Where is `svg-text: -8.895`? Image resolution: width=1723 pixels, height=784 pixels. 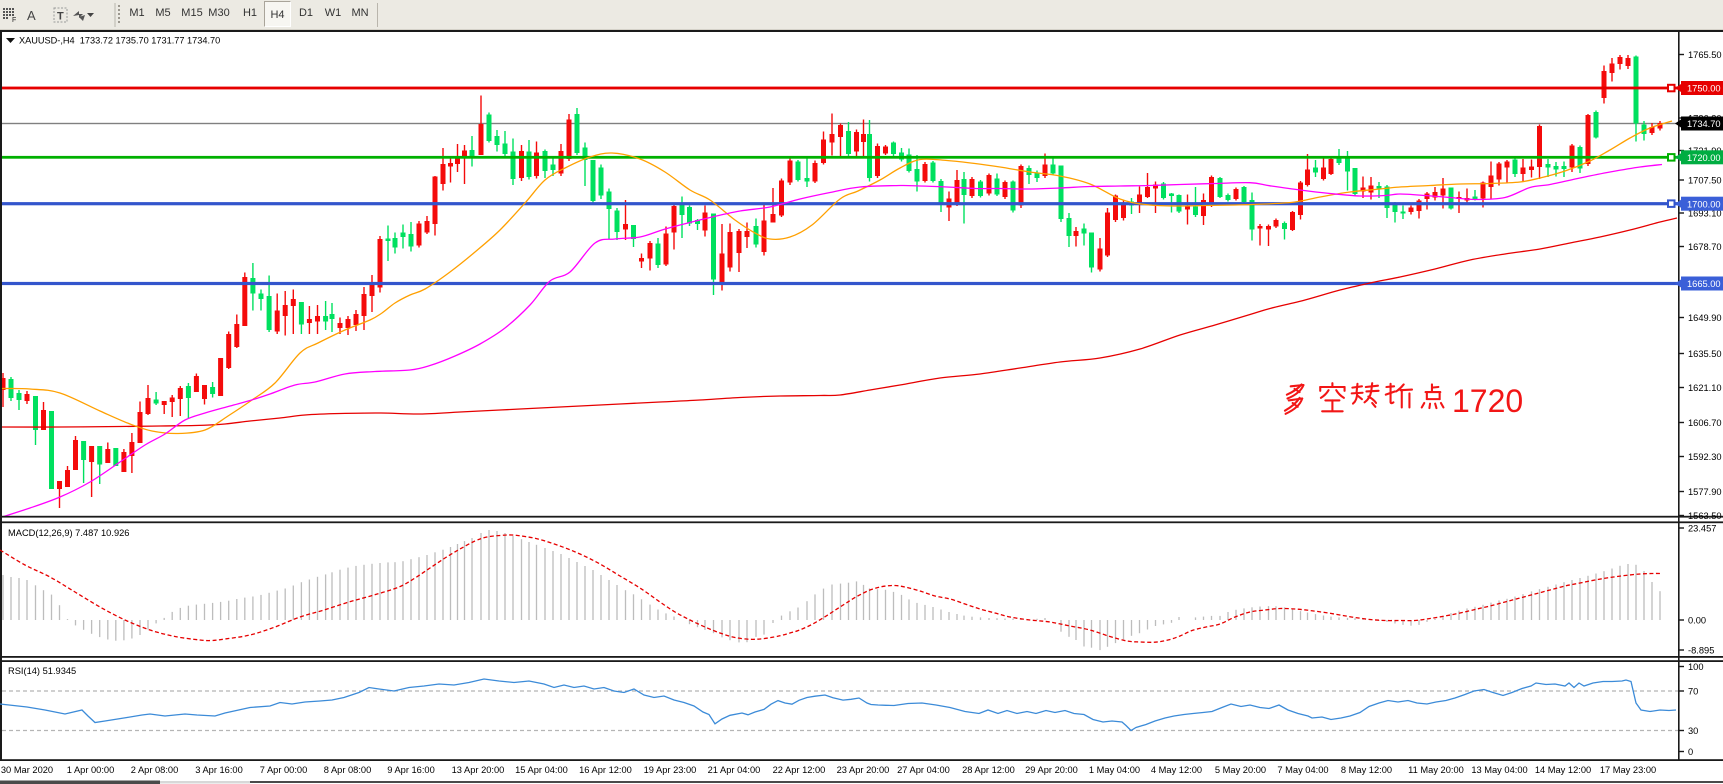
svg-text: -8.895 is located at coordinates (1701, 651).